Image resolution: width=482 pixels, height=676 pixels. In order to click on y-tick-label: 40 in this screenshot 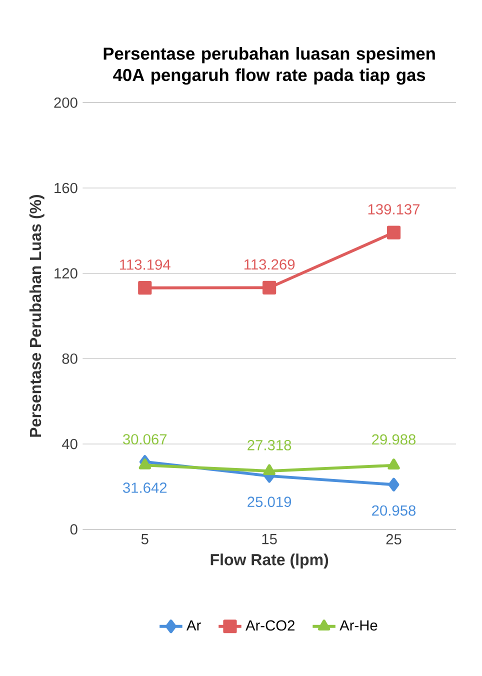, I will do `click(70, 444)`.